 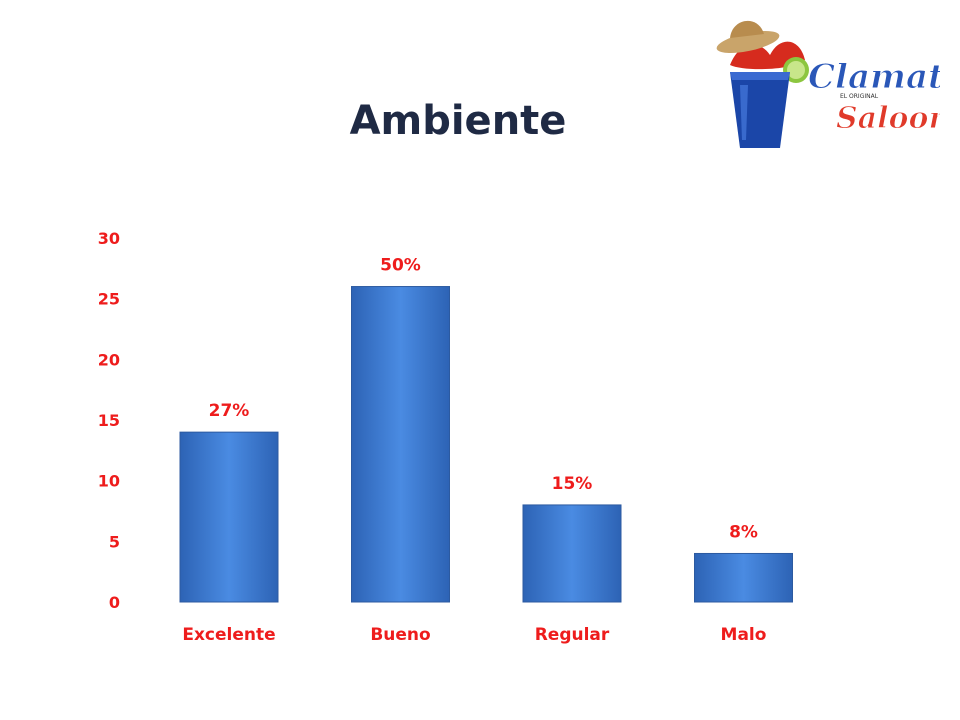 I want to click on logo-text-saloon: Saloon, so click(x=888, y=118).